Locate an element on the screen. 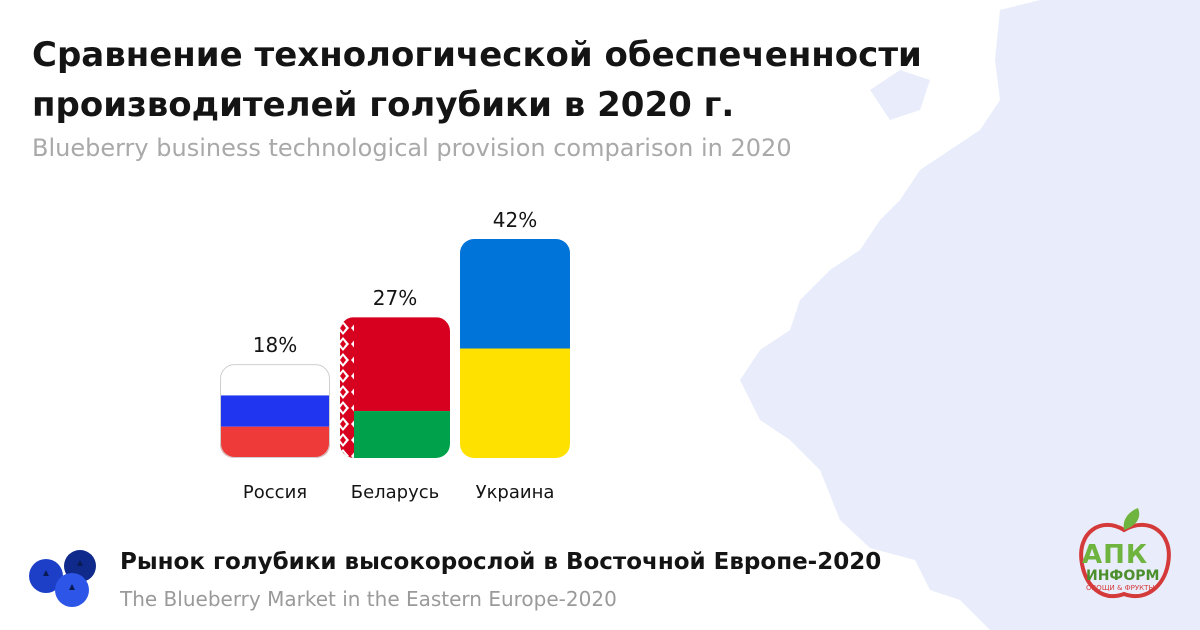  logo-line2: ОВОЩИ & ФРУКТЫ is located at coordinates (1120, 588).